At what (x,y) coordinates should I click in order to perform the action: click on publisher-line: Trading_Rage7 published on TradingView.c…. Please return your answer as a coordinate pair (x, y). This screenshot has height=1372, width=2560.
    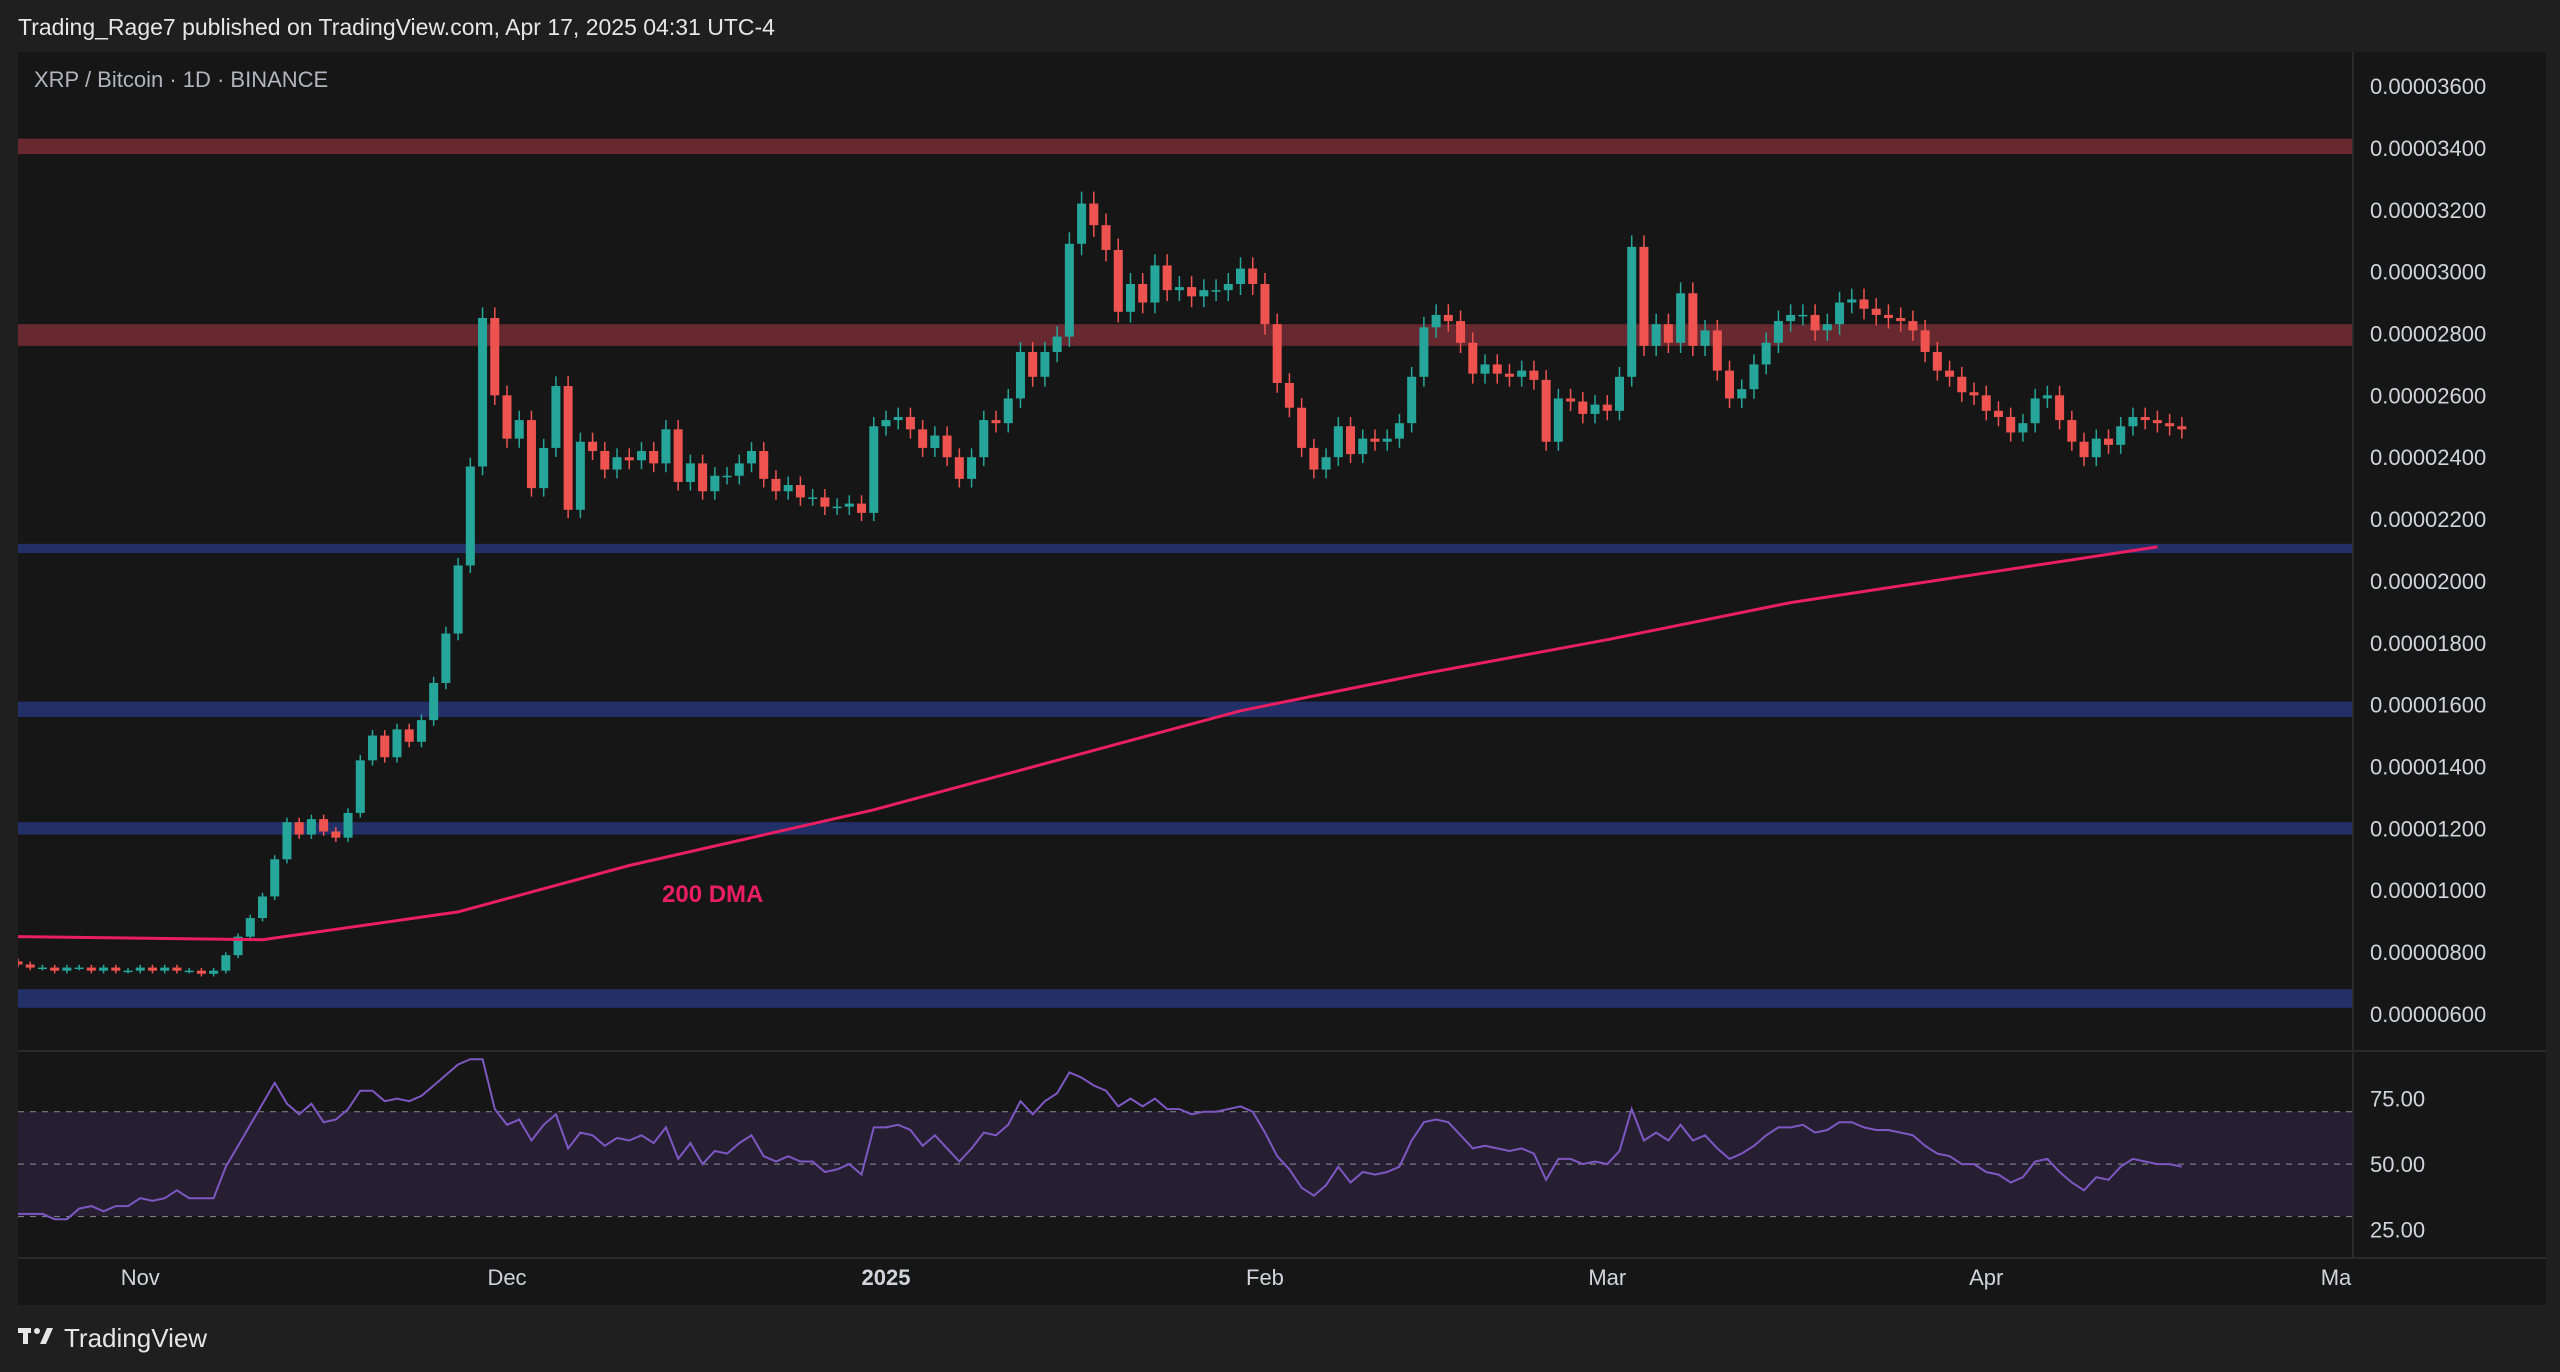
    Looking at the image, I should click on (396, 27).